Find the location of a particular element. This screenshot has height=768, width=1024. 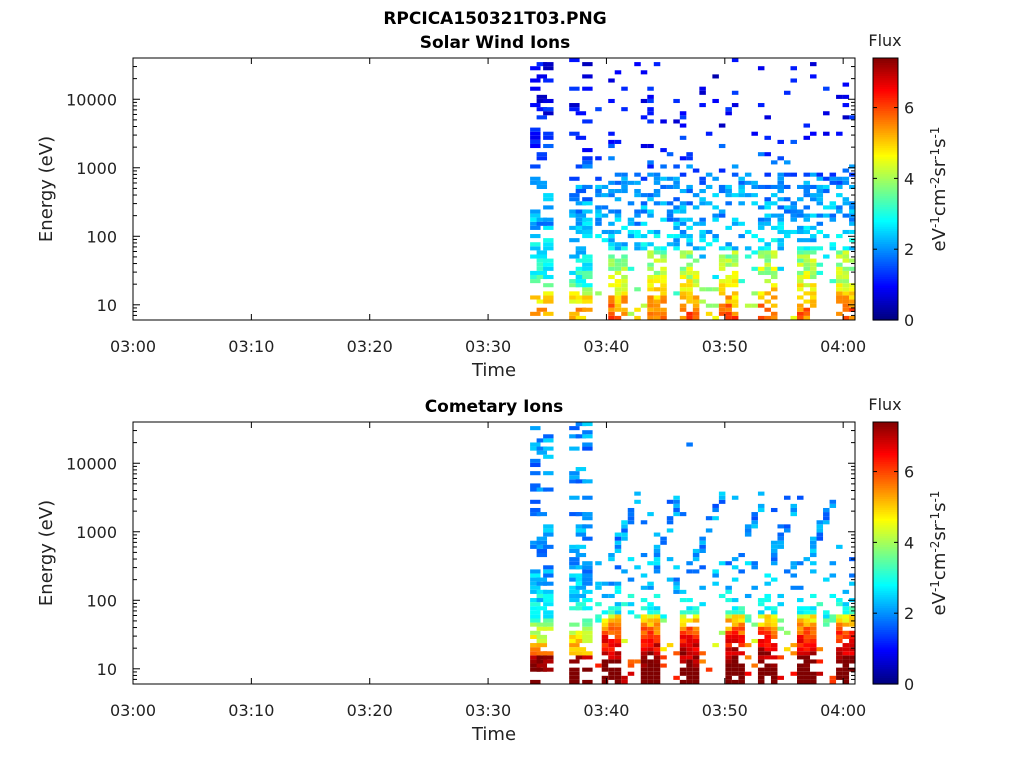

x-axis-label: Time is located at coordinates (493, 370).